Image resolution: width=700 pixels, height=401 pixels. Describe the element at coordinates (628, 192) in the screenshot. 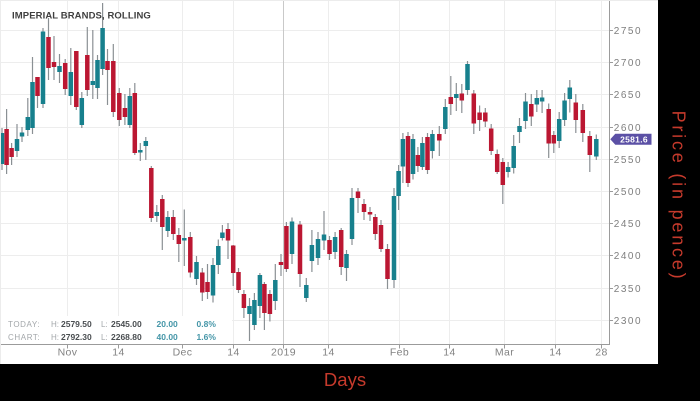

I see `svg-text: 2500` at that location.